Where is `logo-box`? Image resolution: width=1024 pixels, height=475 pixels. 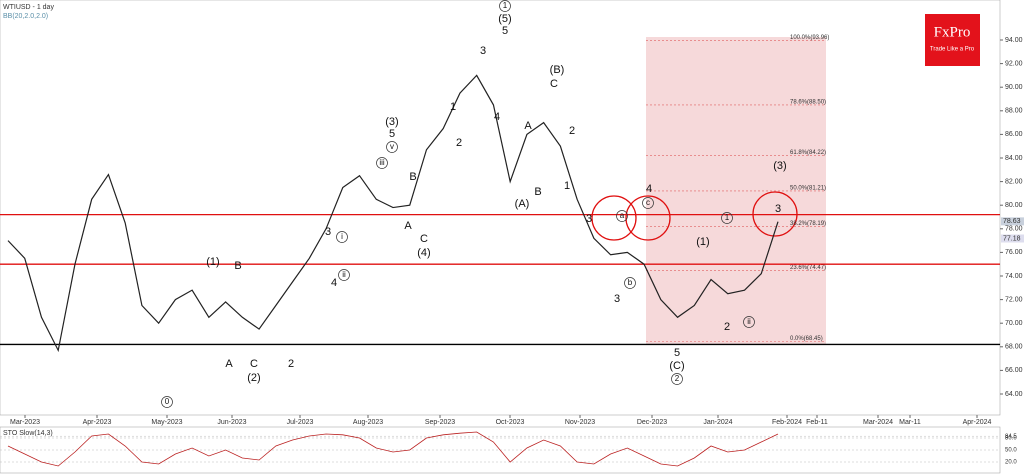 logo-box is located at coordinates (952, 40).